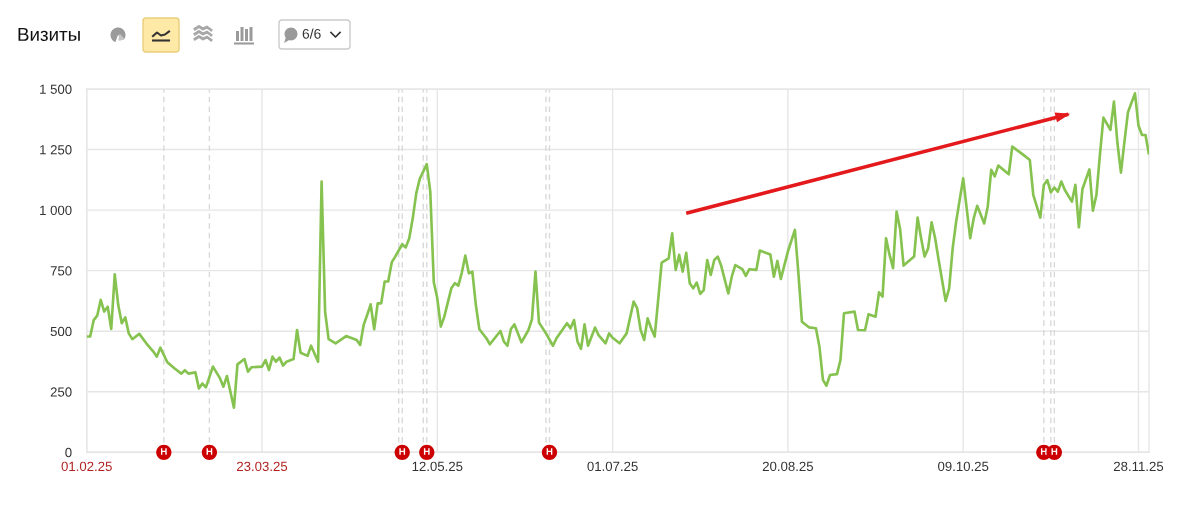 The image size is (1200, 505). Describe the element at coordinates (56, 210) in the screenshot. I see `y-tick-label: 1 000` at that location.